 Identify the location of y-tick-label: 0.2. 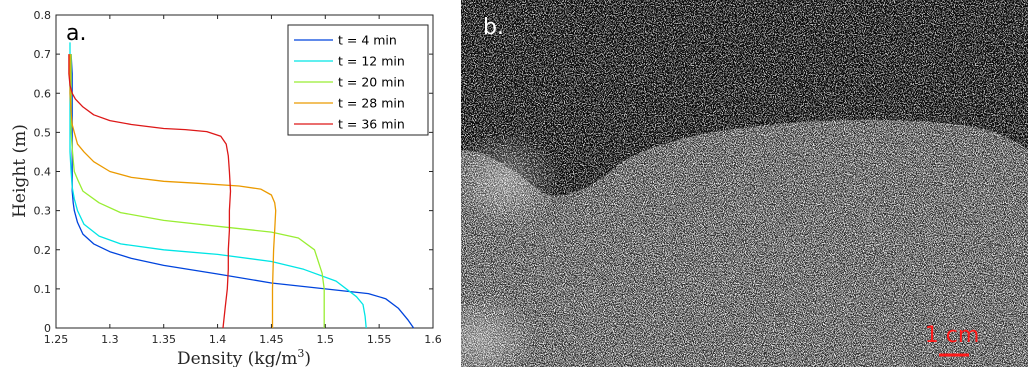
(43, 250).